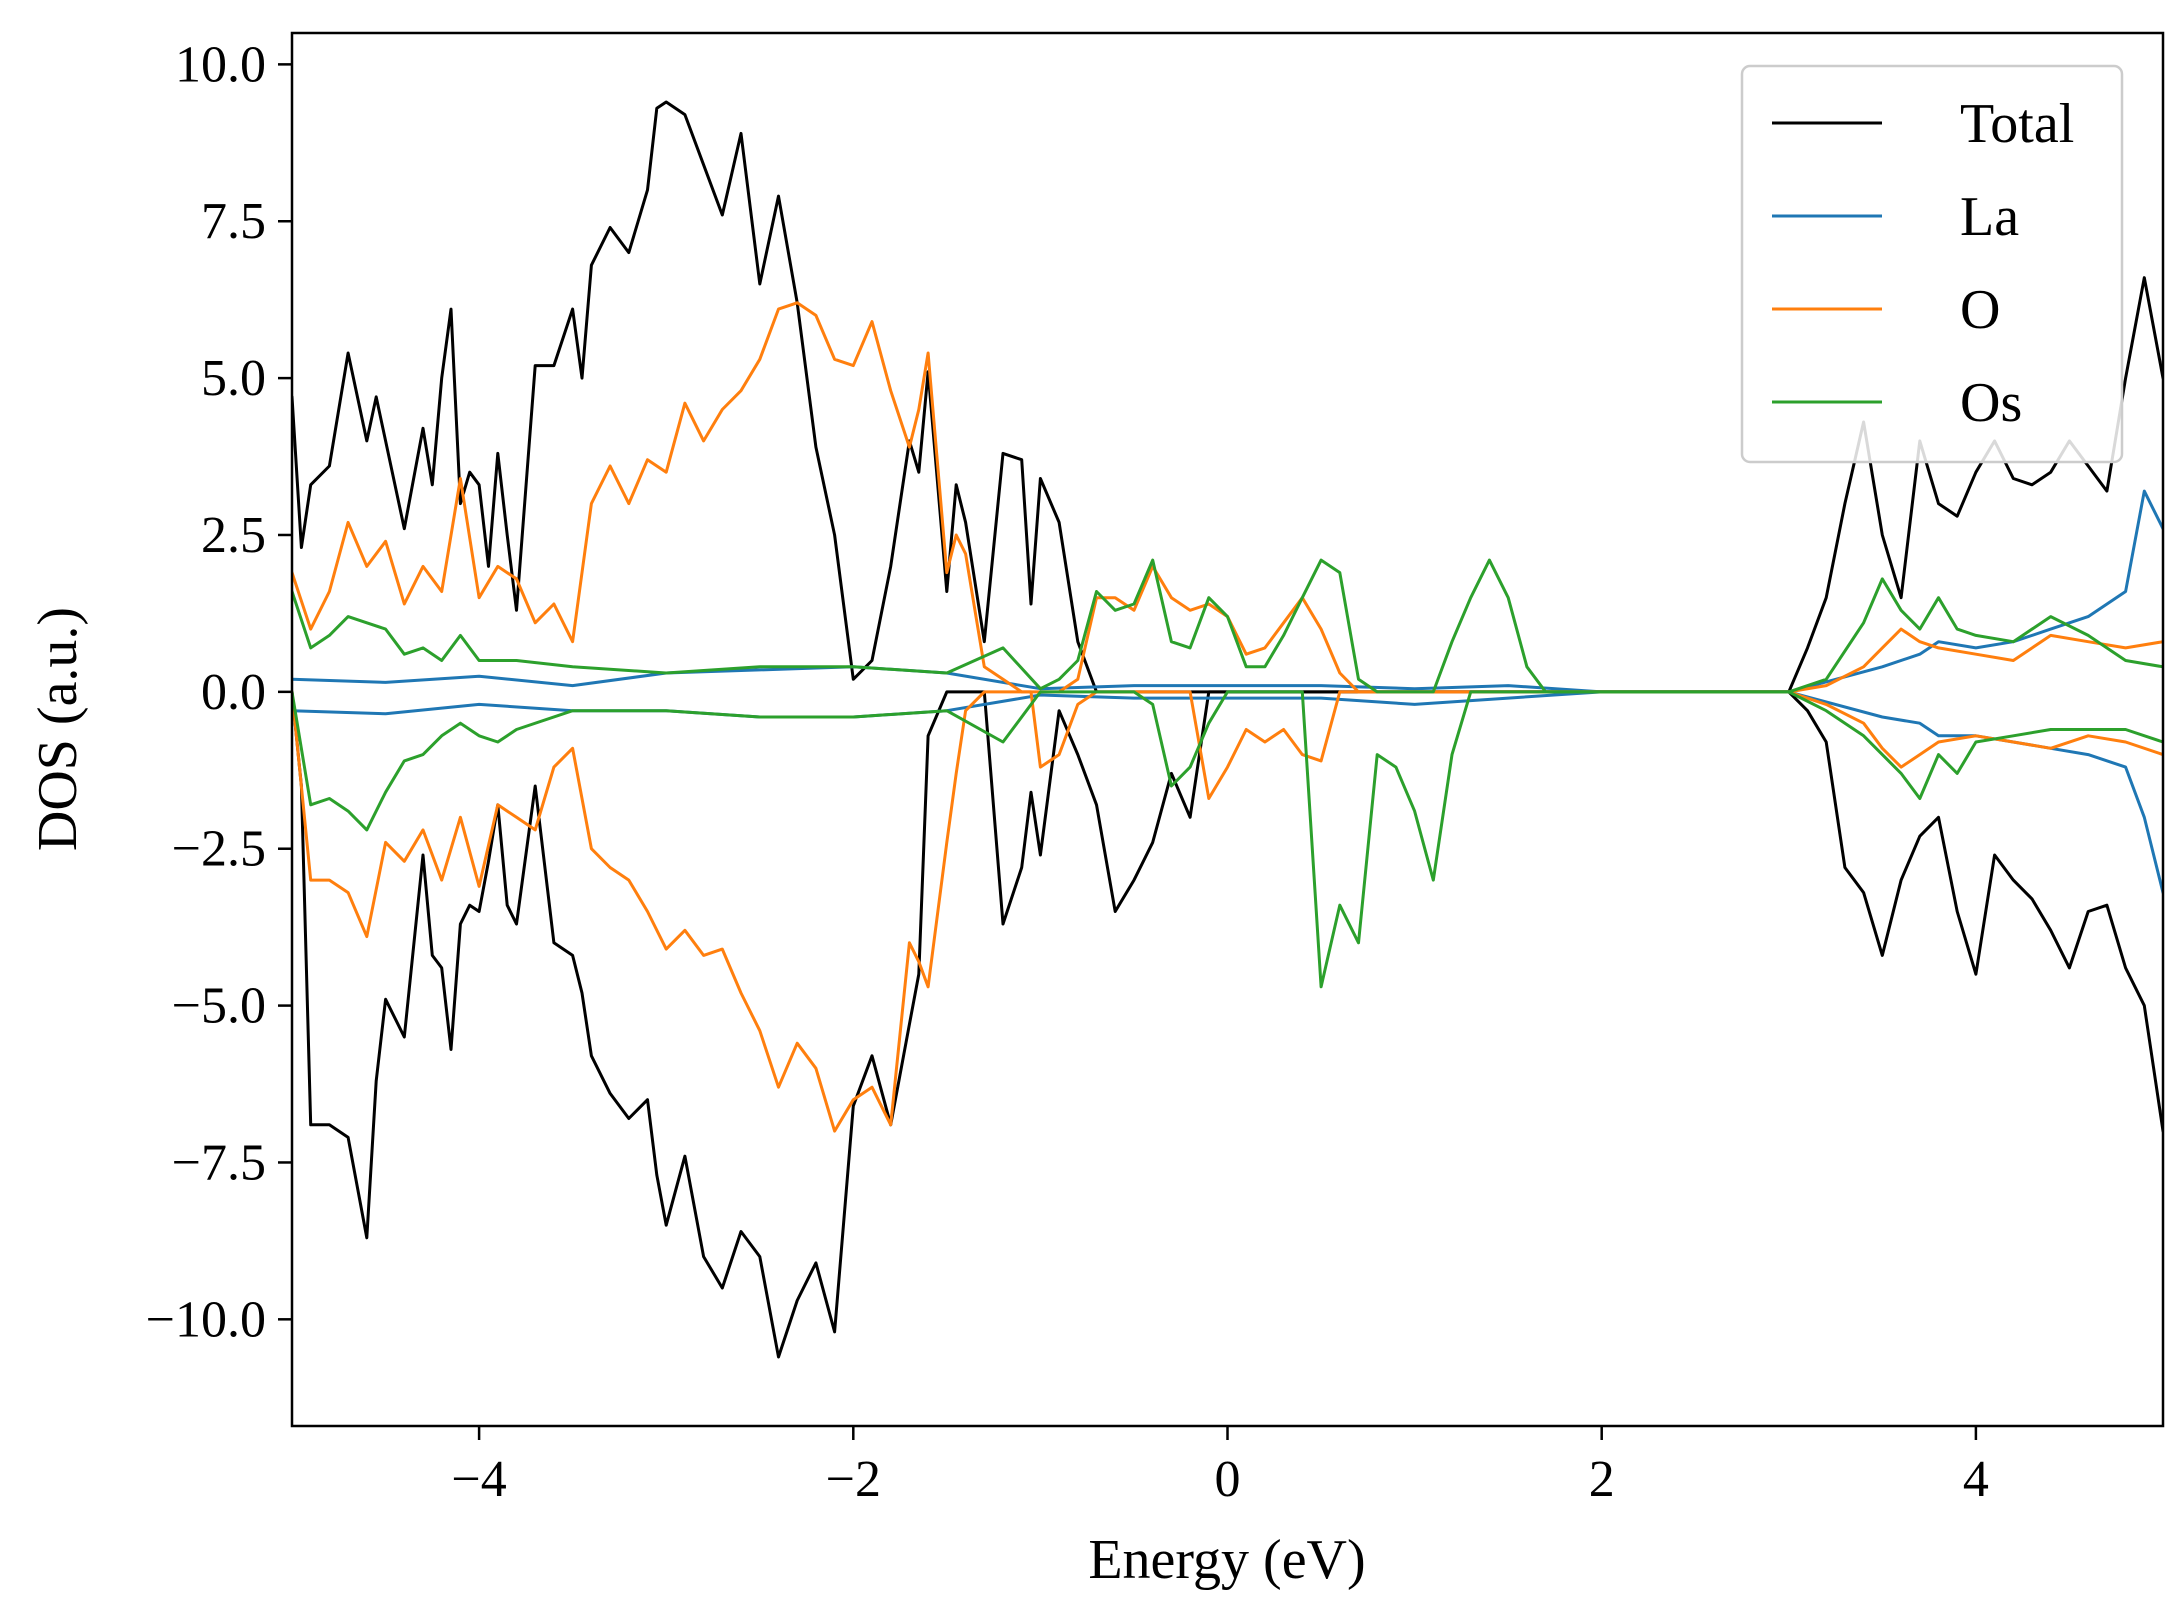 This screenshot has height=1617, width=2184. Describe the element at coordinates (1602, 1479) in the screenshot. I see `x-tick-label: 2` at that location.